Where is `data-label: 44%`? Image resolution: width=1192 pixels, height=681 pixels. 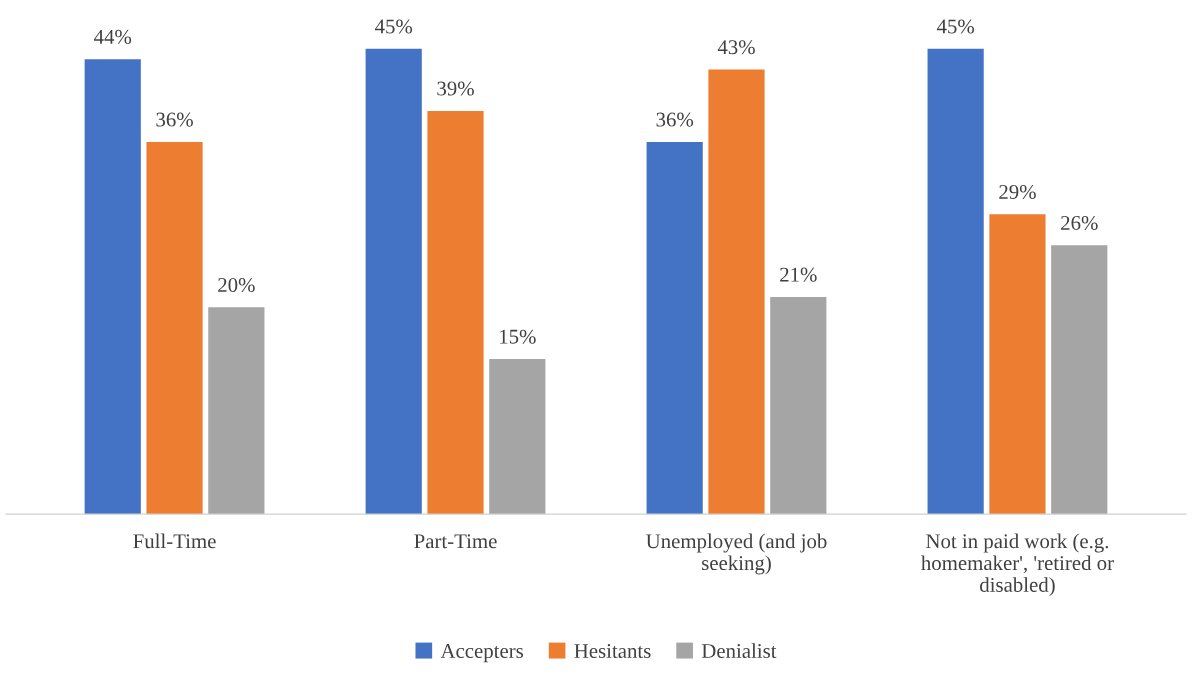 data-label: 44% is located at coordinates (113, 36).